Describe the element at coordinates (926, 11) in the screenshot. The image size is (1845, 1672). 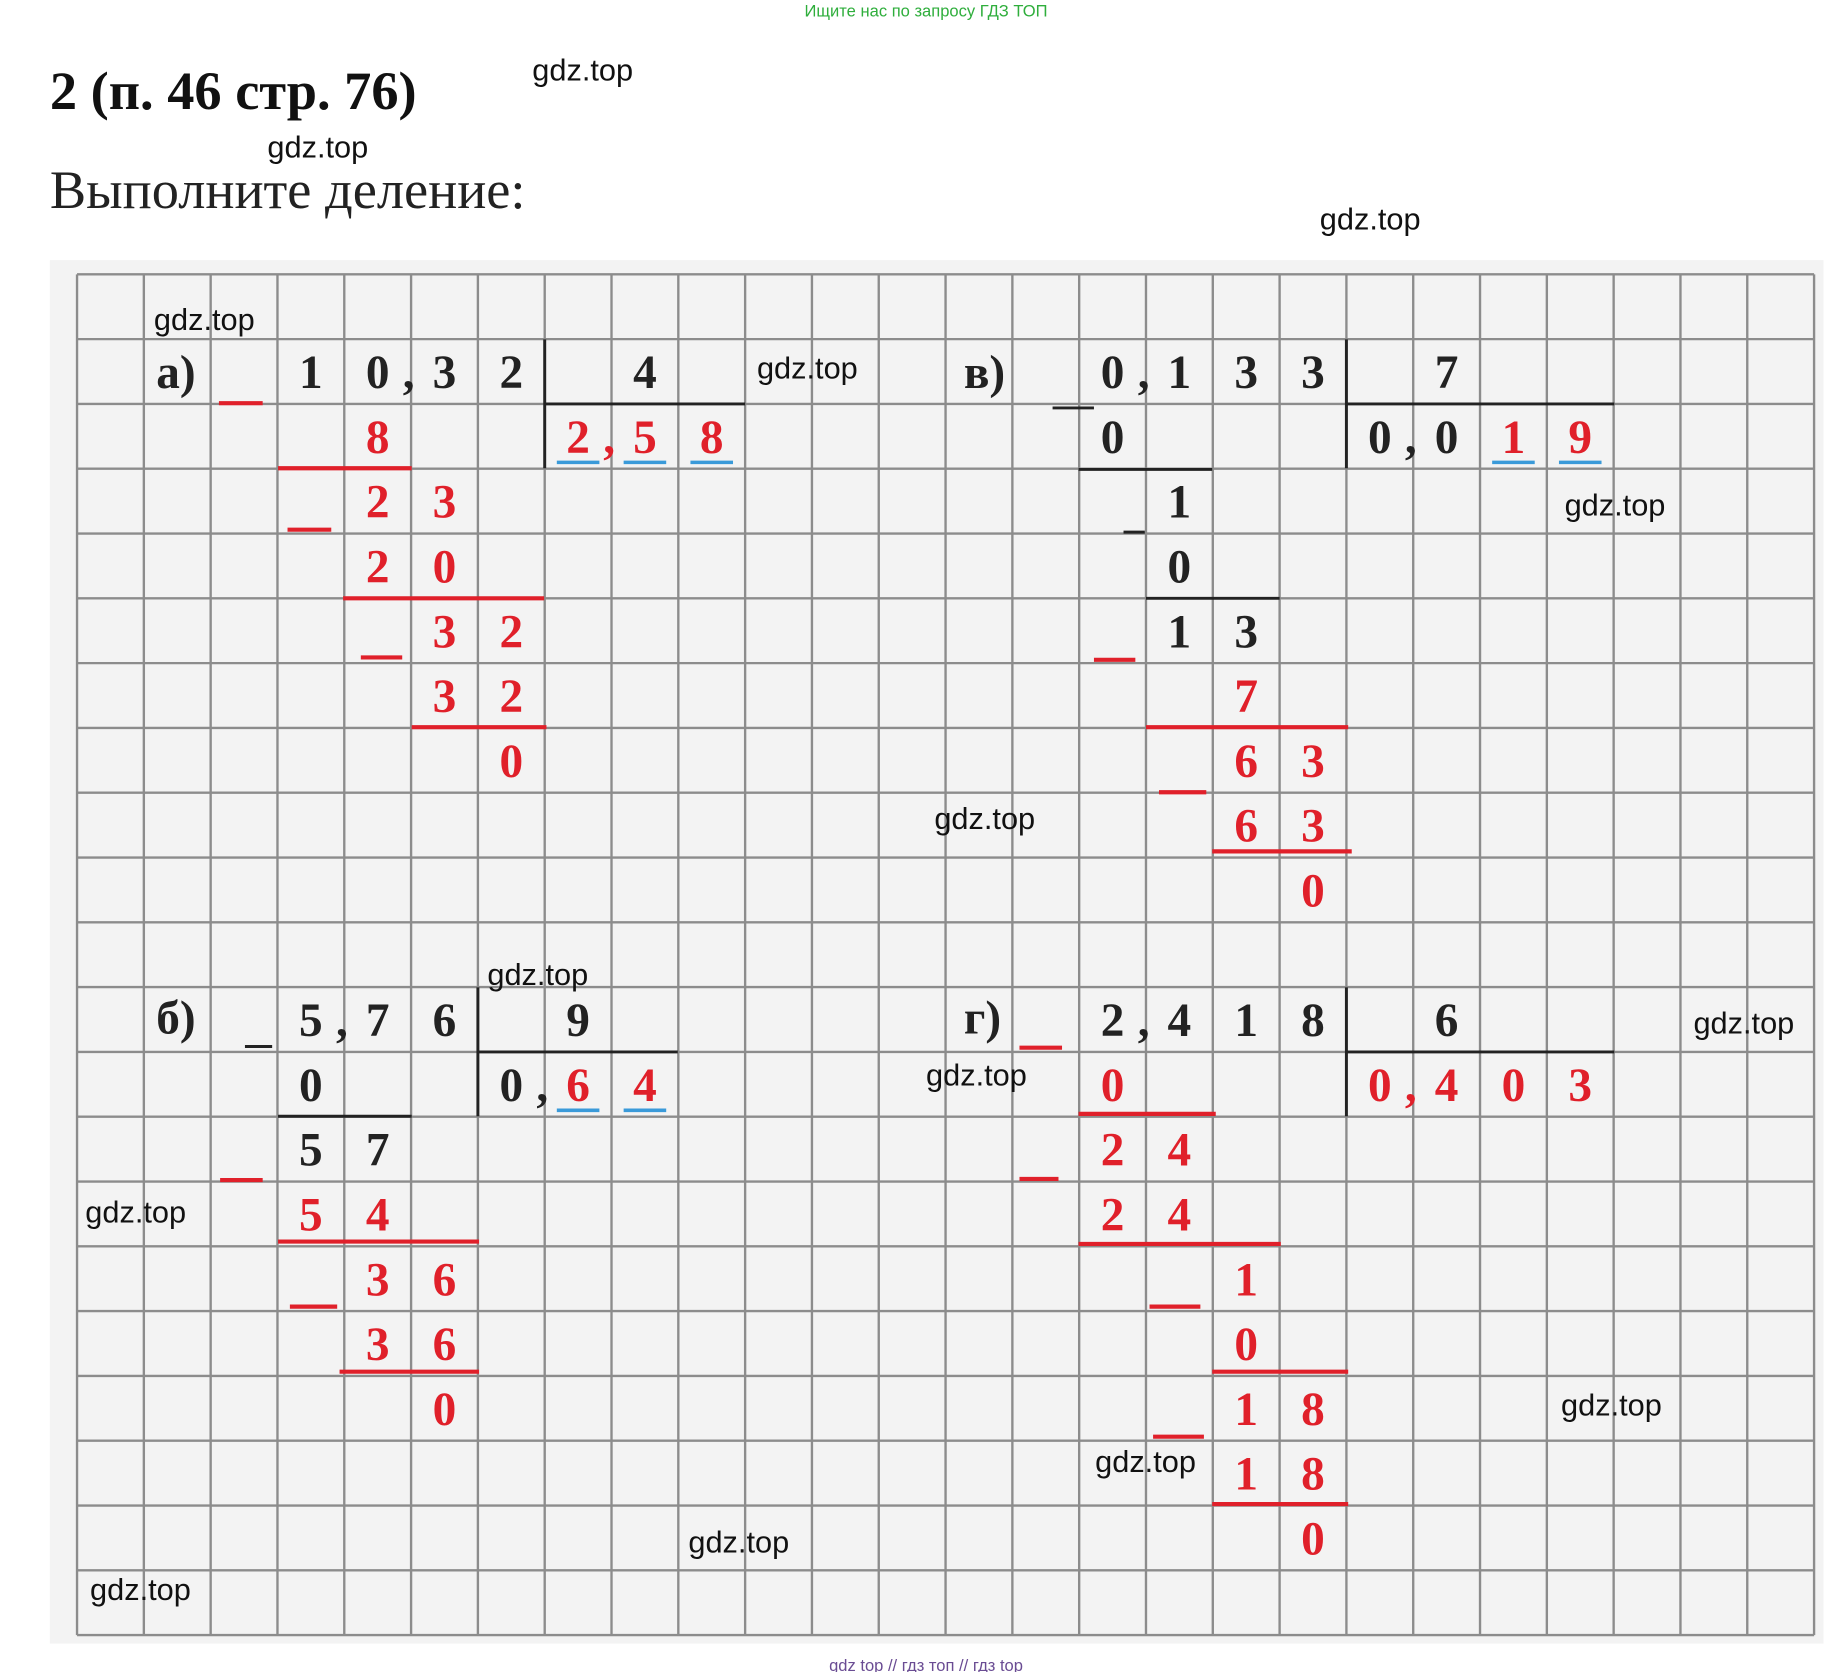
I see `banner: Ищите нас по запросу ГДЗ ТОП` at that location.